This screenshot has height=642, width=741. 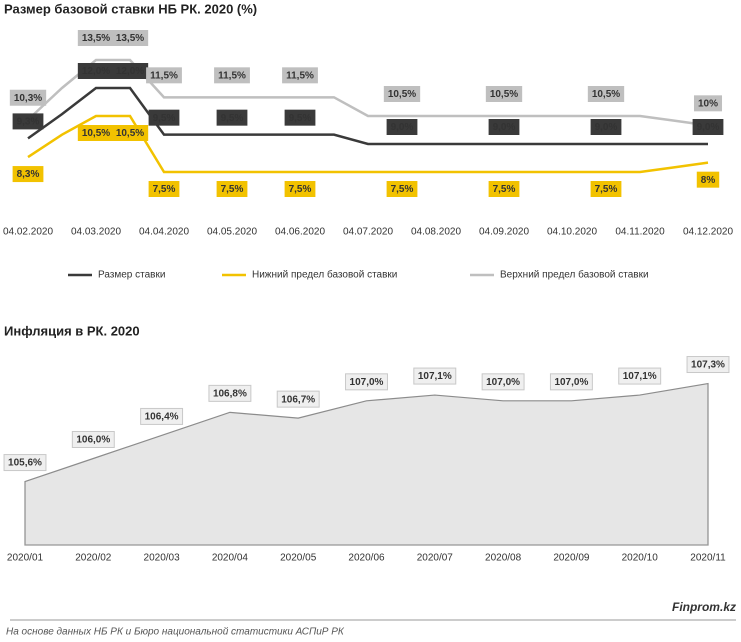 I want to click on data-label: 9,3%, so click(x=28, y=122).